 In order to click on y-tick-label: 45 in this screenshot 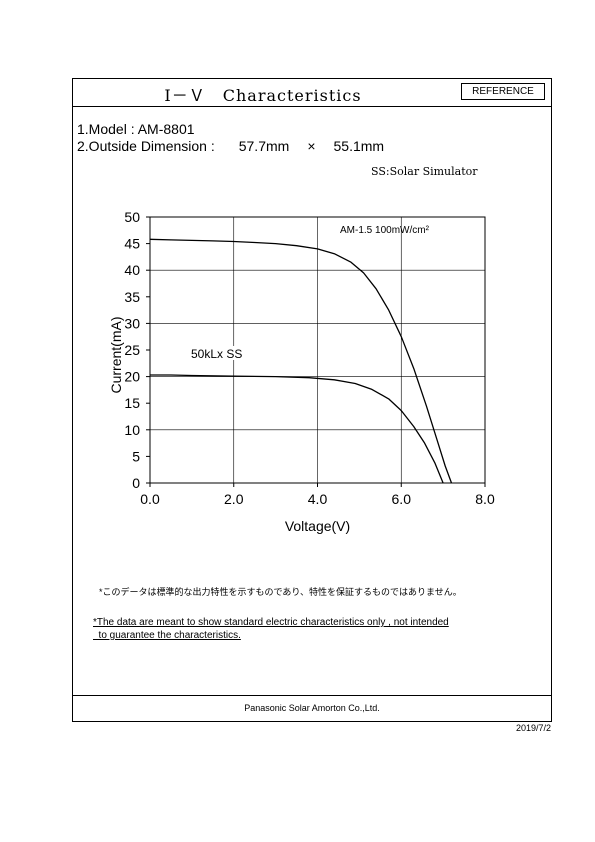, I will do `click(132, 244)`.